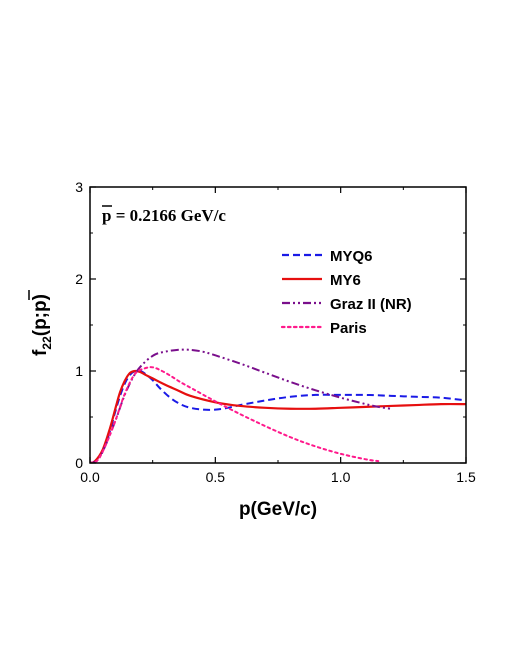 This screenshot has height=670, width=518. I want to click on svg-text: p = 0.2166 GeV/c, so click(164, 215).